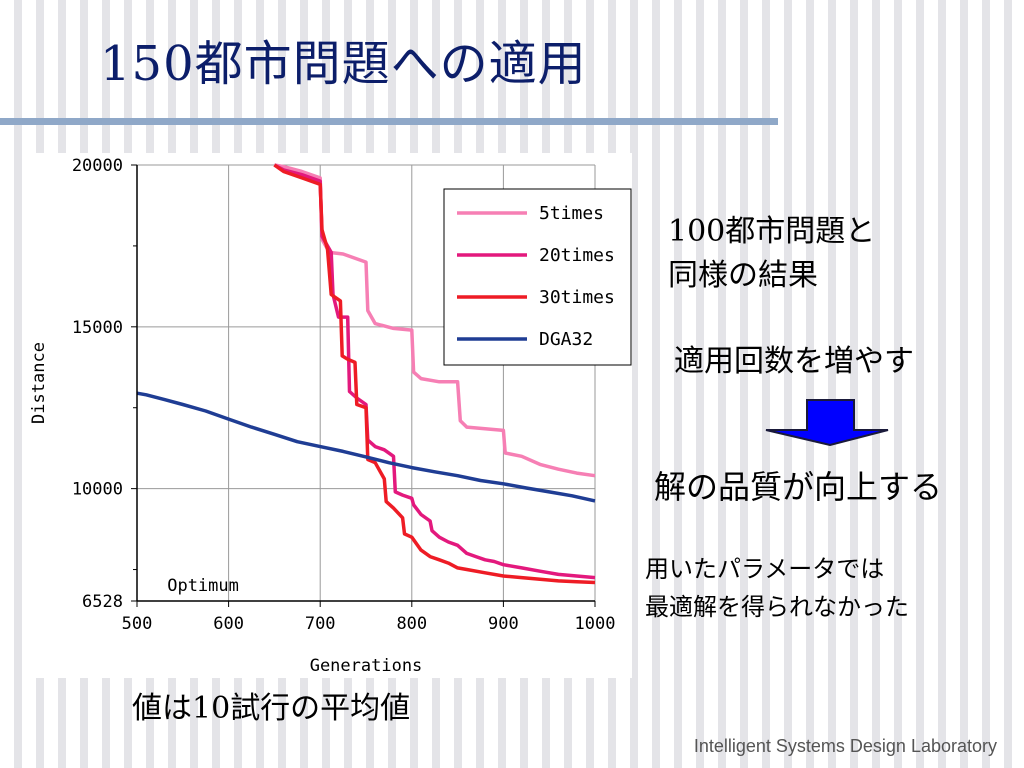 The height and width of the screenshot is (768, 1024). What do you see at coordinates (845, 746) in the screenshot?
I see `footer-lab-name: Intelligent Systems Design Laboratory` at bounding box center [845, 746].